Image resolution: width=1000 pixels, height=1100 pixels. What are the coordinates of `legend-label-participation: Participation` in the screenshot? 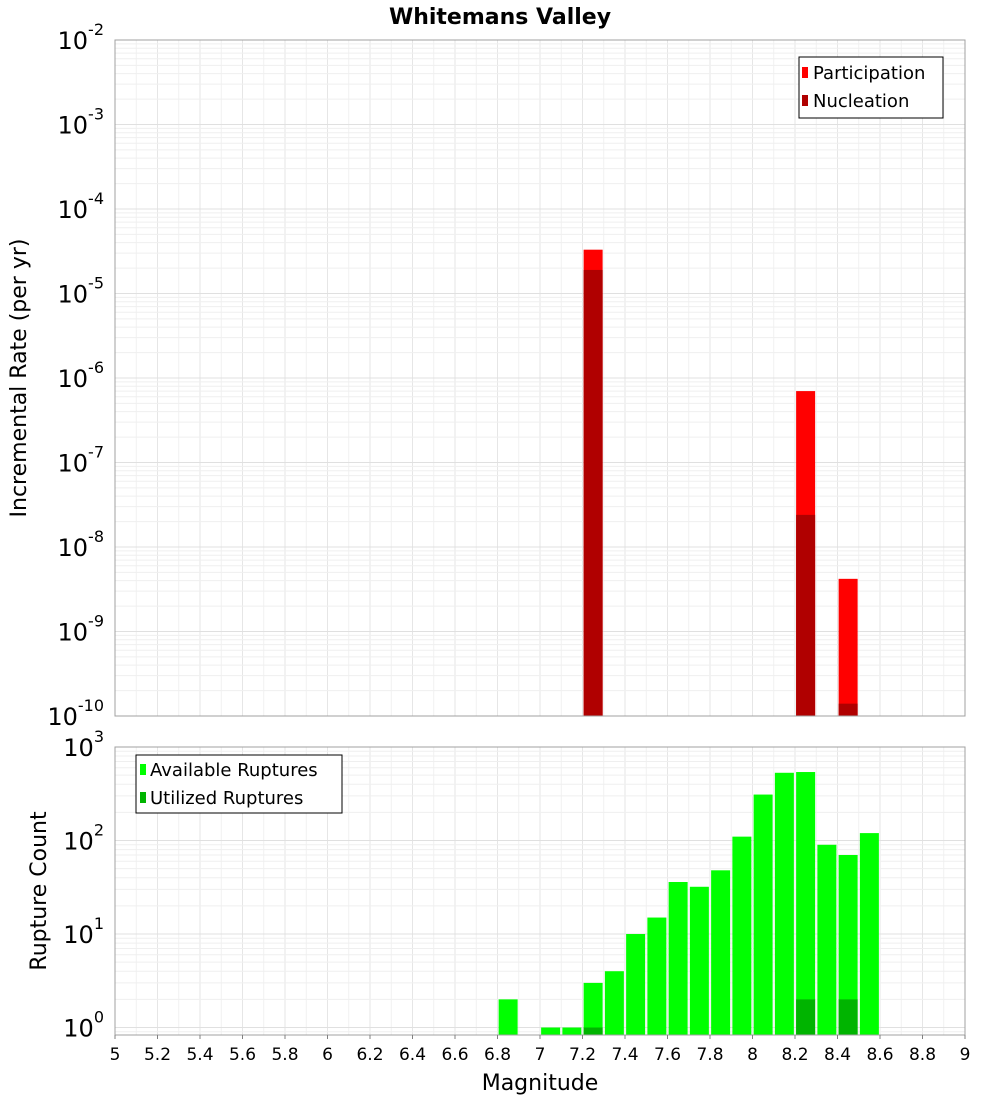 It's located at (869, 73).